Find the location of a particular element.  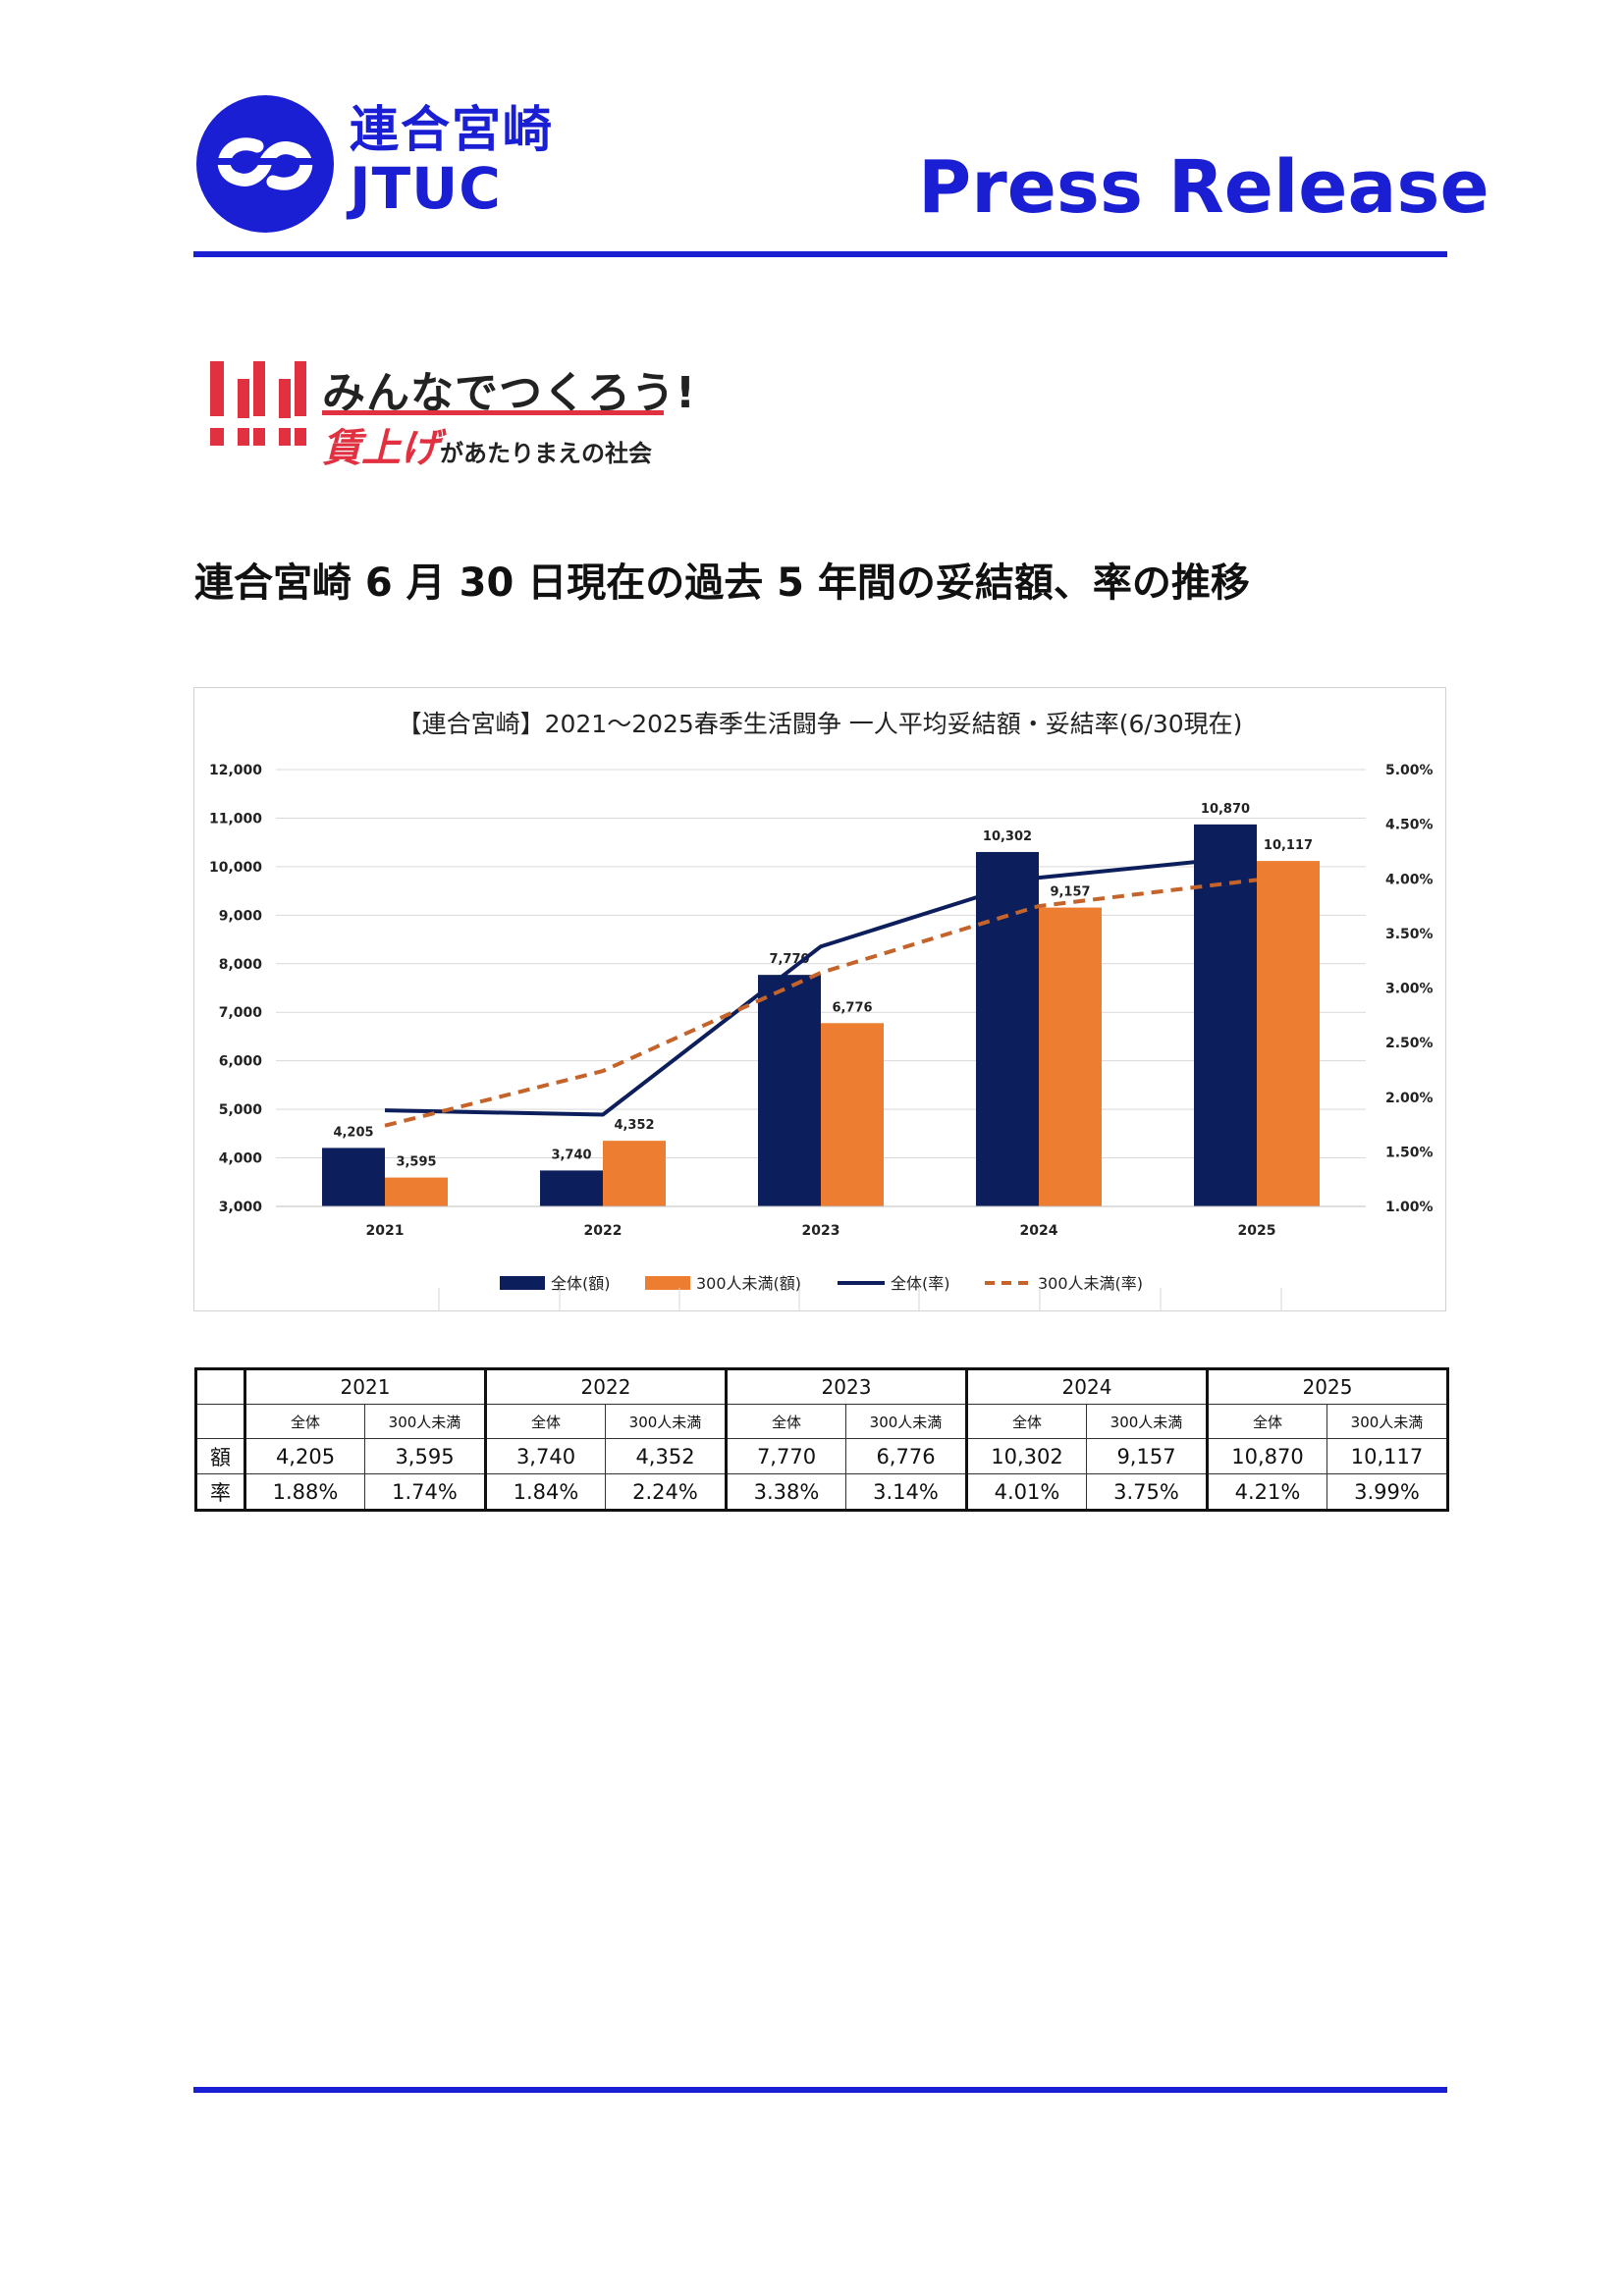

bar-data-label: 10,870 is located at coordinates (1225, 809).